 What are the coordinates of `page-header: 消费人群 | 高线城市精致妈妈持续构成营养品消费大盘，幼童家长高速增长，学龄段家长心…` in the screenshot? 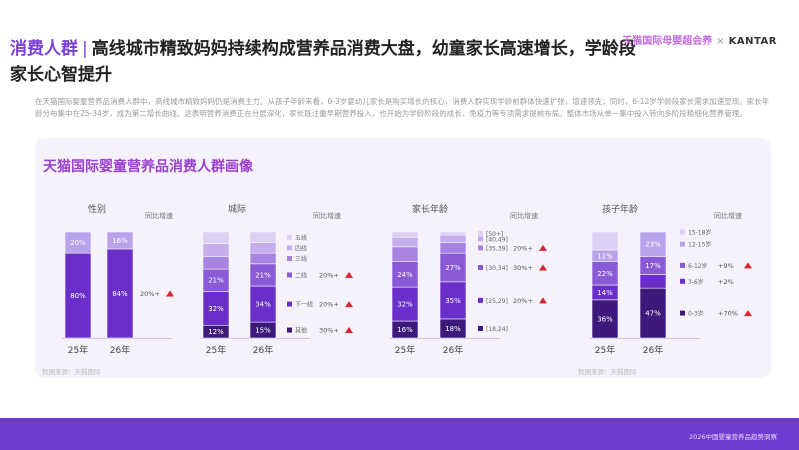 It's located at (330, 61).